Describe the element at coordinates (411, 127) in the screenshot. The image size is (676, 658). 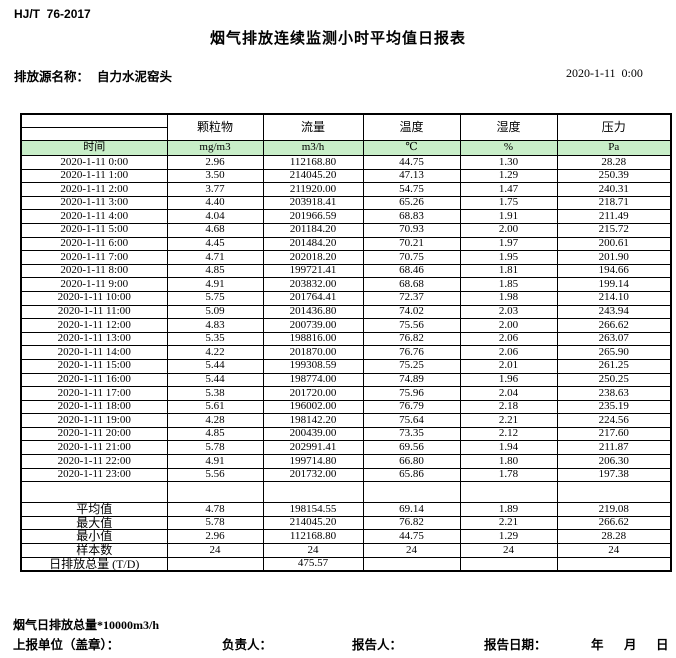
I see `column-header-temperature: 温度` at that location.